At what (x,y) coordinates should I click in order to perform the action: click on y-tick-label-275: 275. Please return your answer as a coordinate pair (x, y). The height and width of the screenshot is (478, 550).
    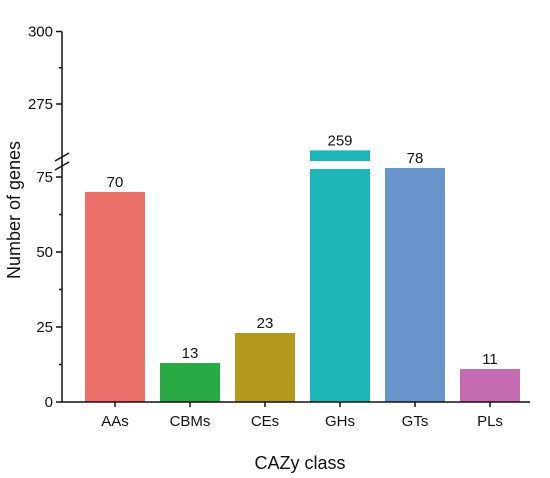
    Looking at the image, I should click on (40, 104).